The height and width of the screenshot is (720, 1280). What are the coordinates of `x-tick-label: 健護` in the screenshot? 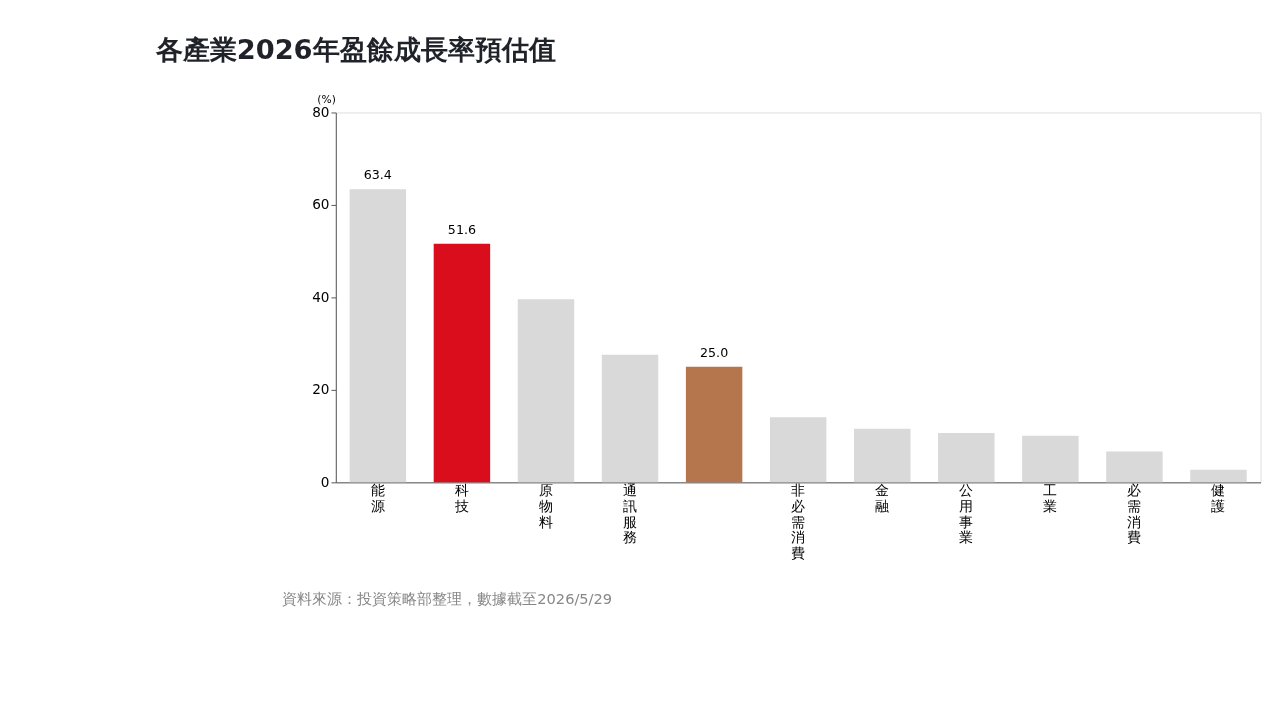 It's located at (1218, 498).